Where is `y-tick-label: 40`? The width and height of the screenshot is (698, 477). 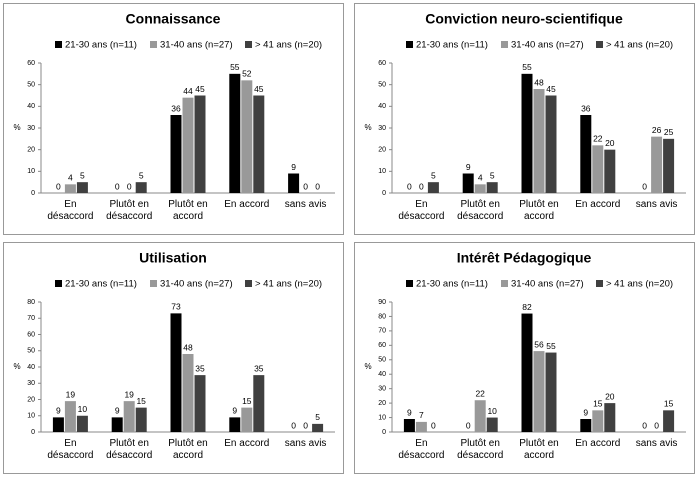 y-tick-label: 40 is located at coordinates (382, 374).